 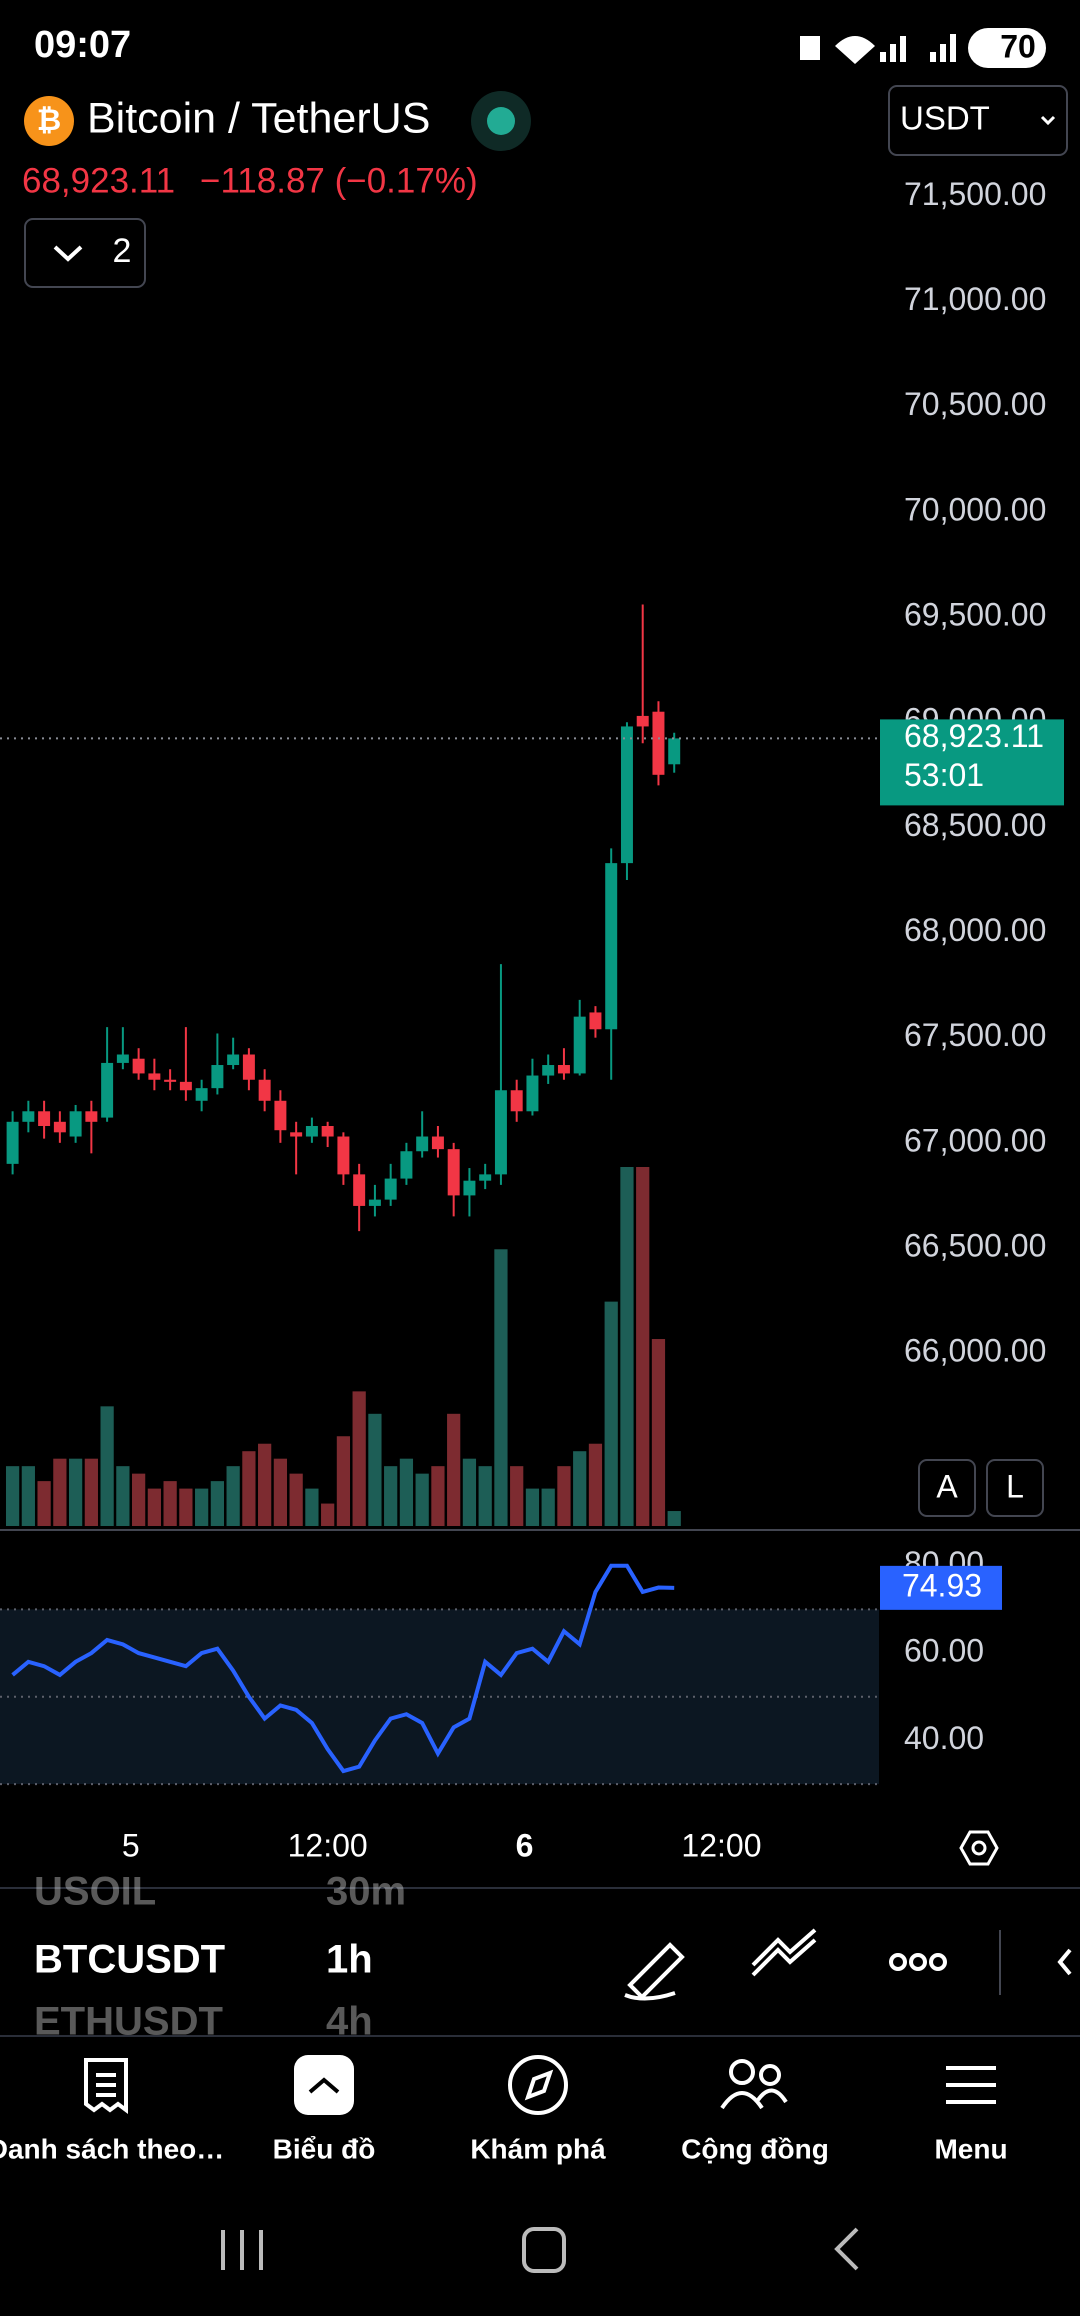 I want to click on settings-icon, so click(x=979, y=1848).